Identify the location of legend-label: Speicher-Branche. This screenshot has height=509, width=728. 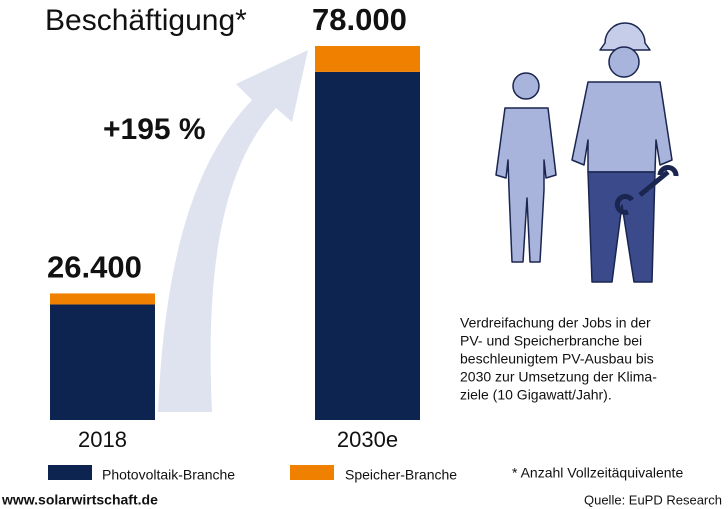
(401, 475).